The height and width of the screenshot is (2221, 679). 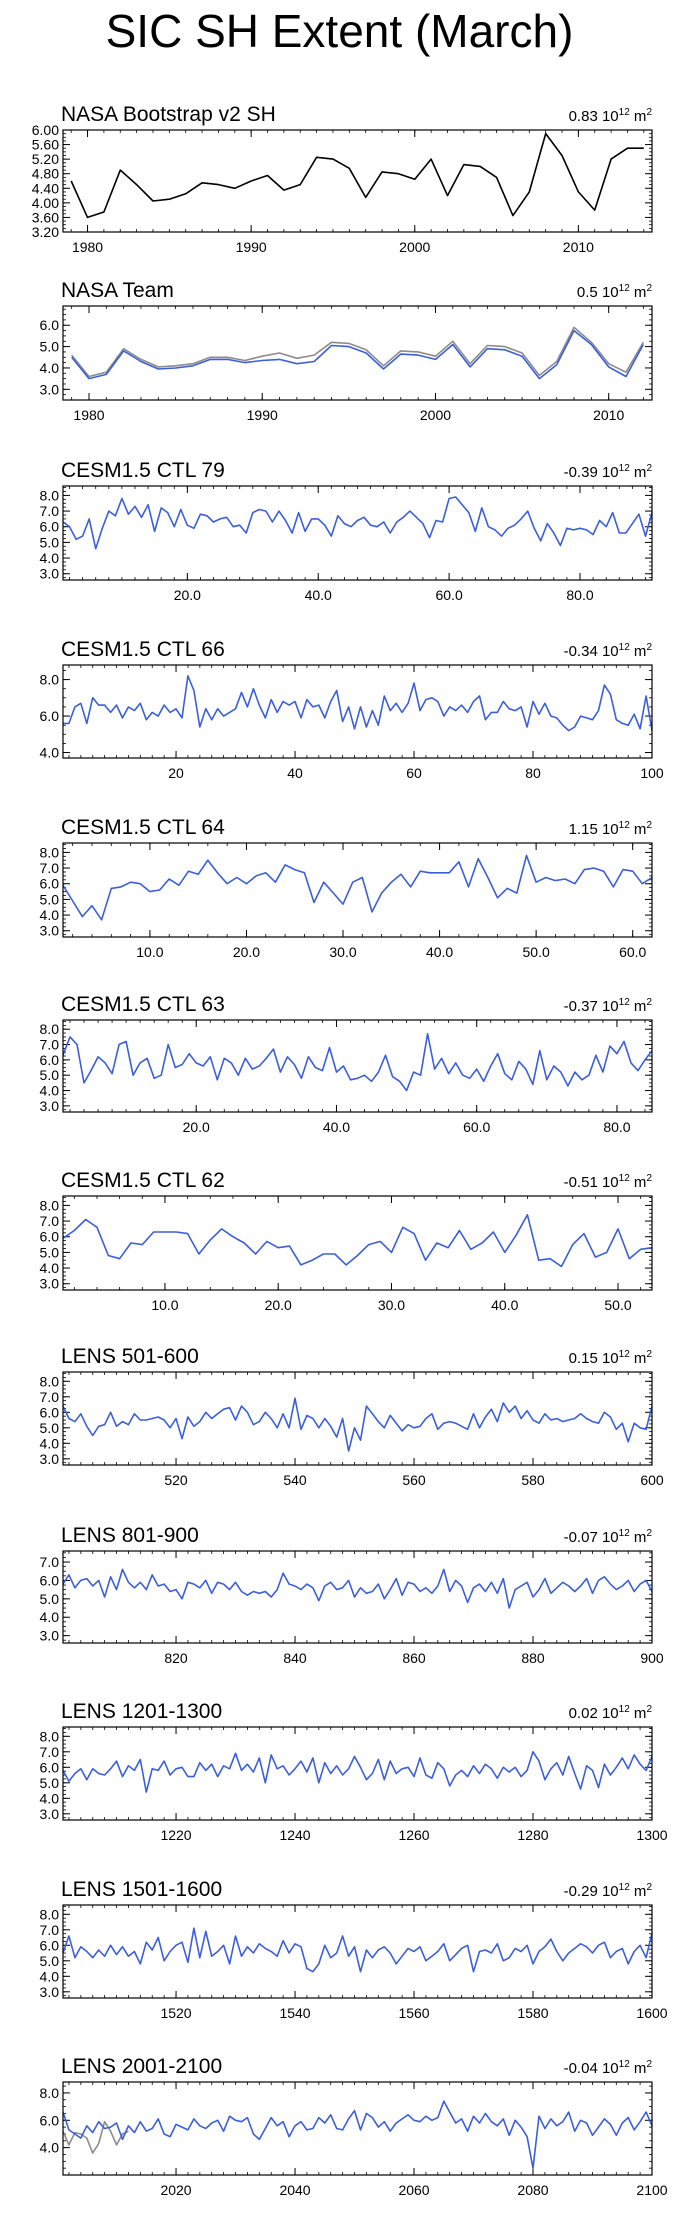 I want to click on panel-trend: -0.04 1012 m2, so click(x=608, y=2068).